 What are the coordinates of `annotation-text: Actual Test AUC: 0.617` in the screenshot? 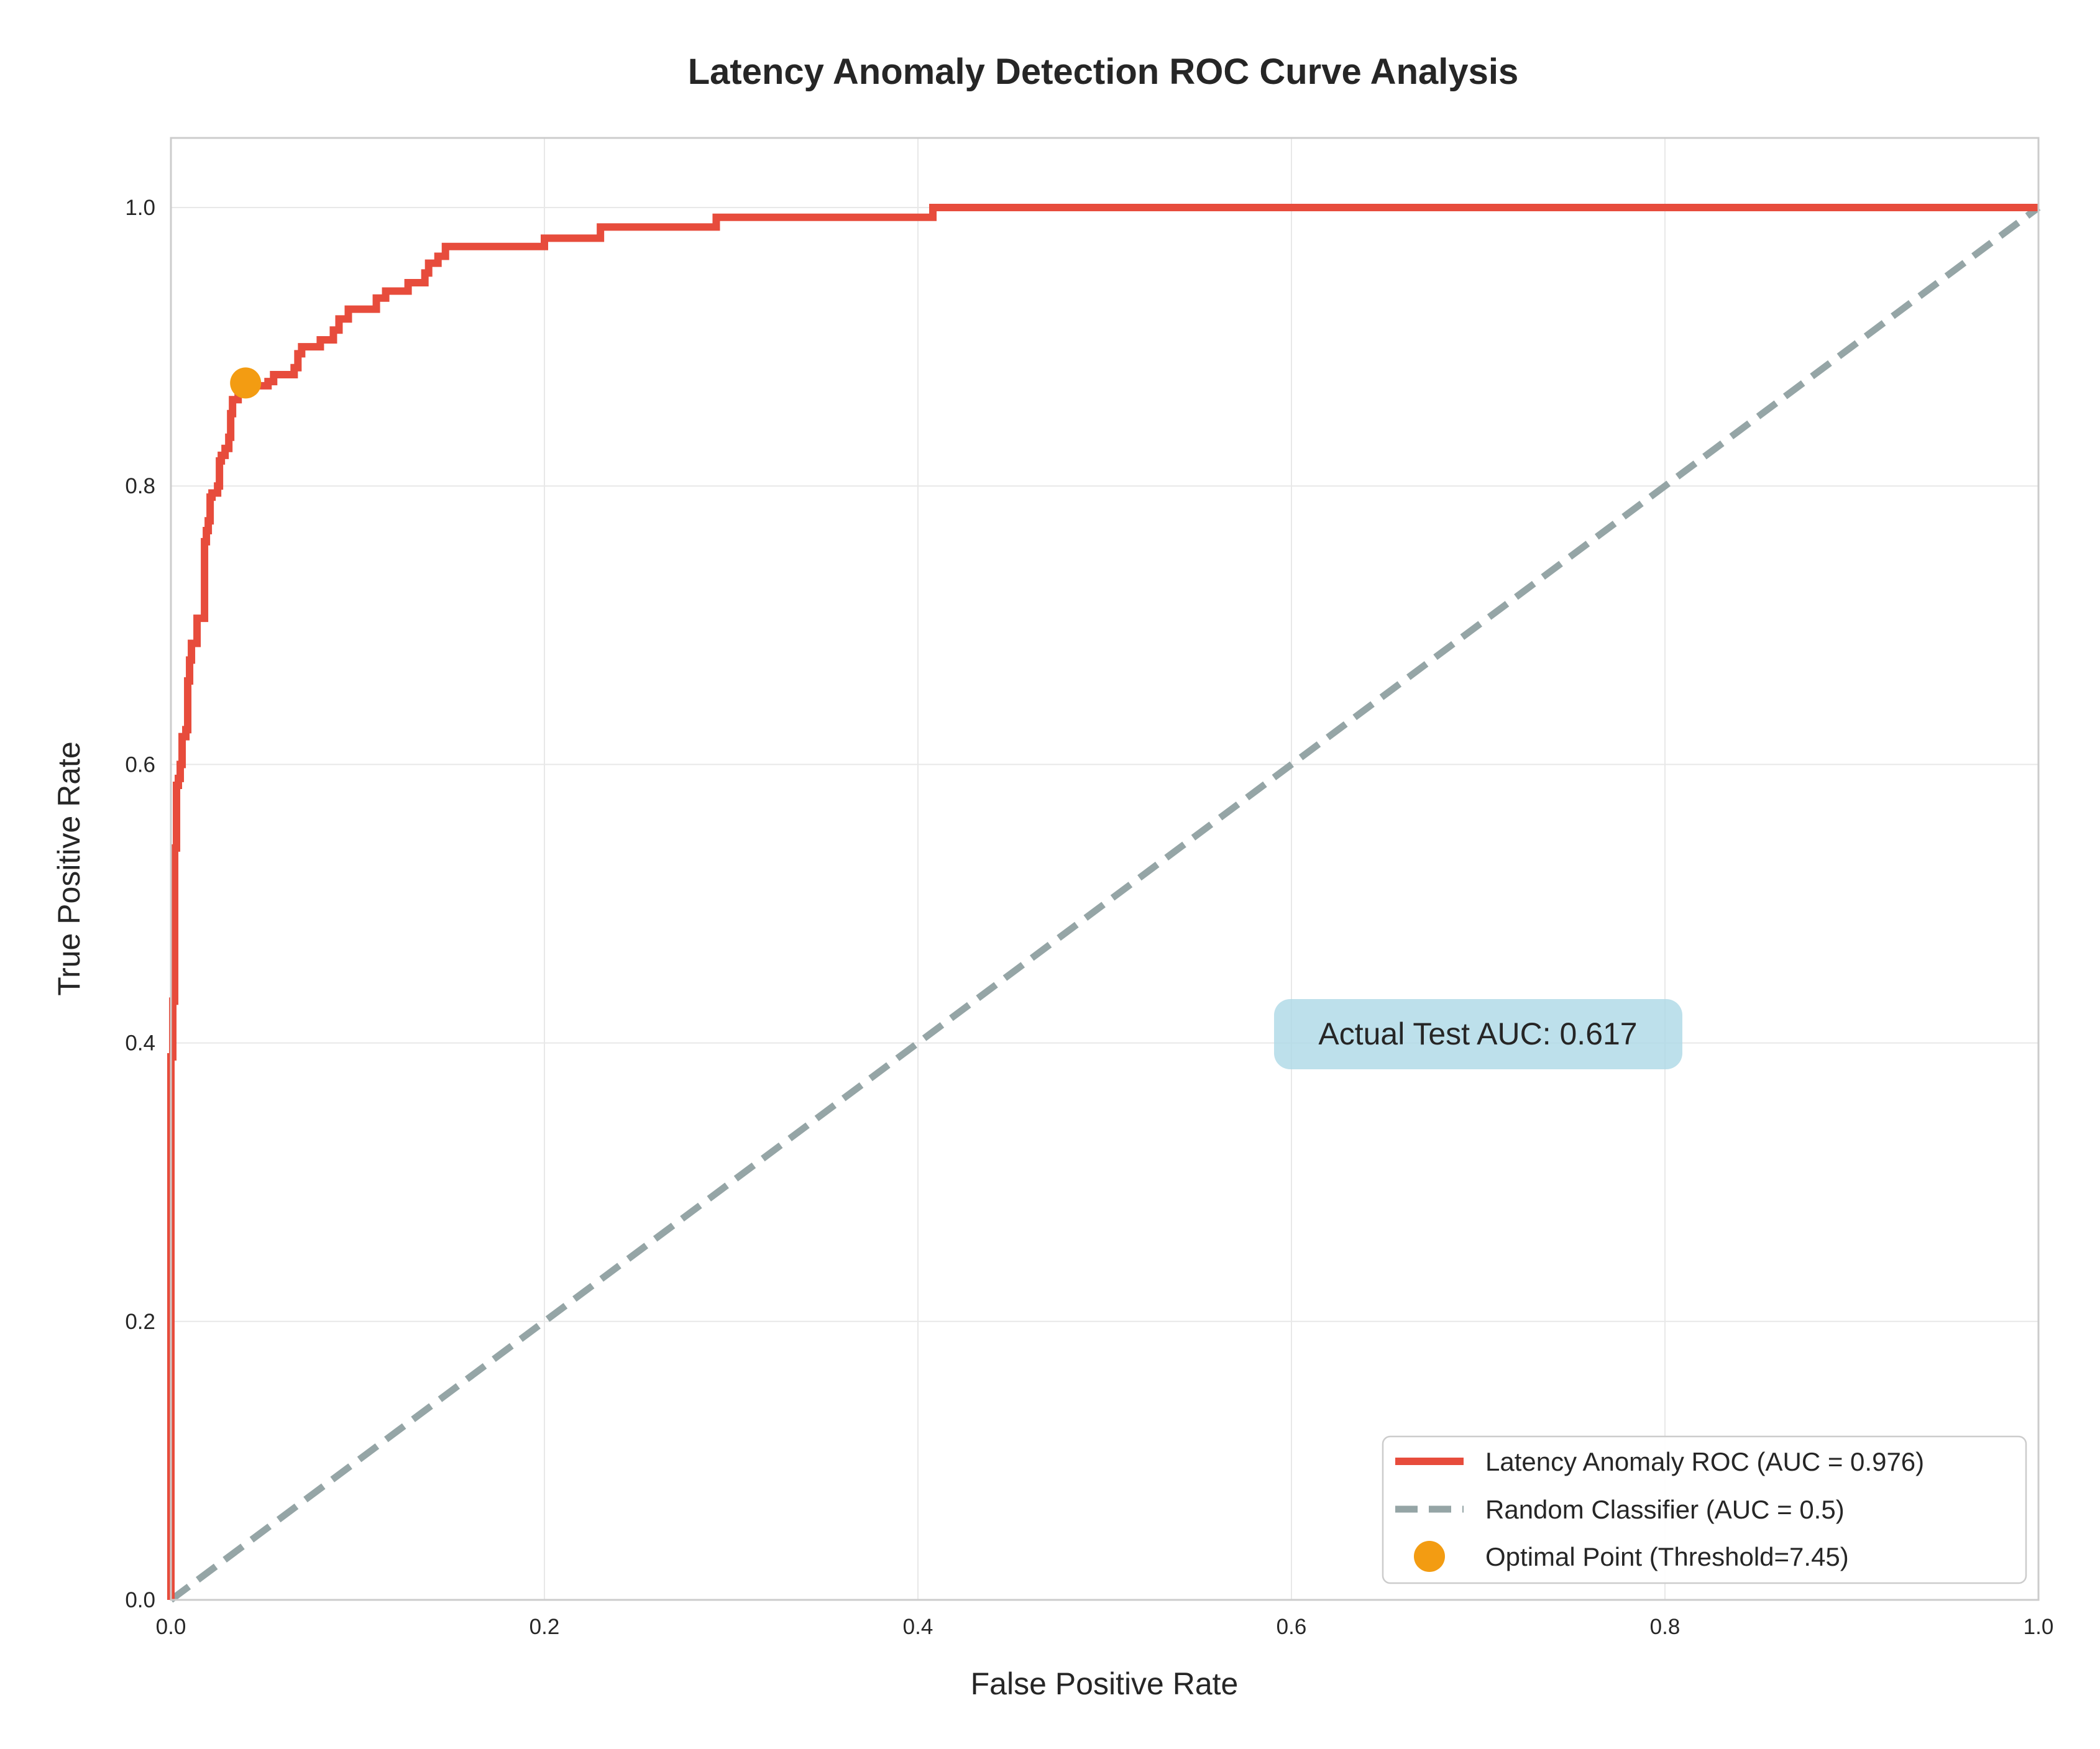 It's located at (1477, 1033).